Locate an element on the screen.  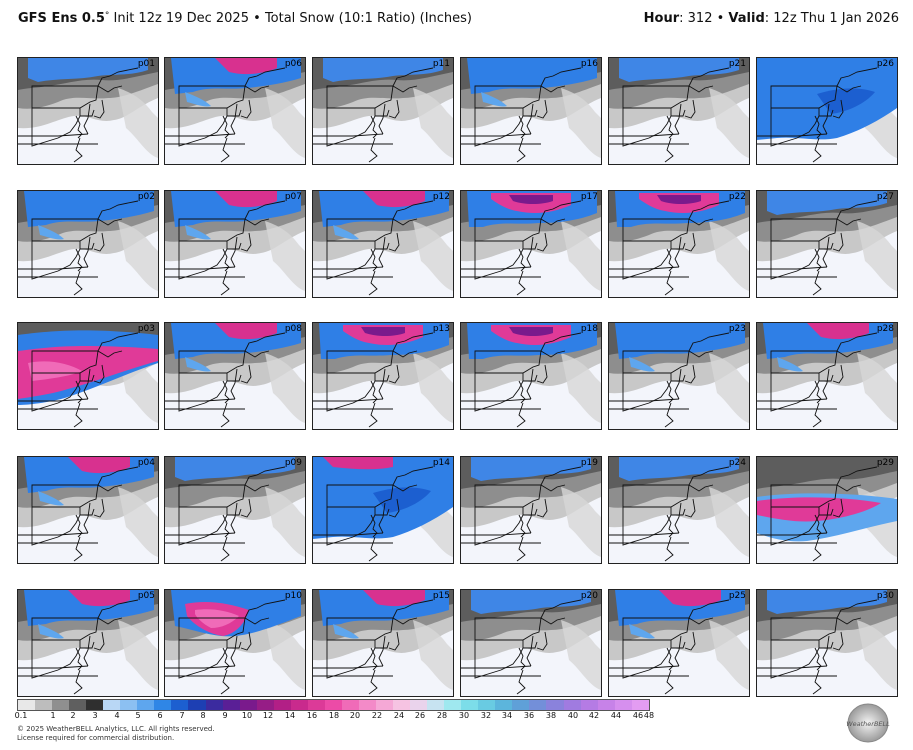
colorbar-tick-label: 18 is located at coordinates (334, 715).